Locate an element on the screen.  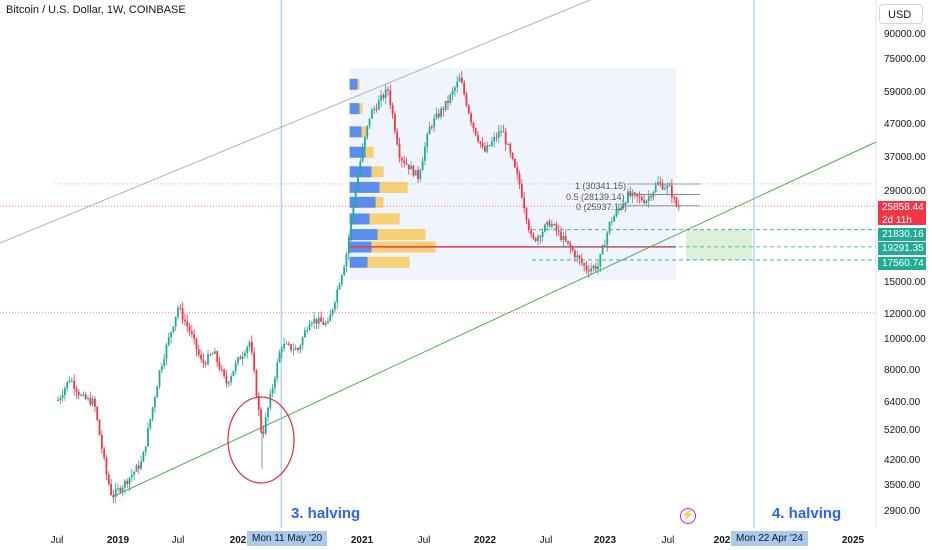
chart-title: Bitcoin / U.S. Dollar, 1W, COINBASE is located at coordinates (96, 10).